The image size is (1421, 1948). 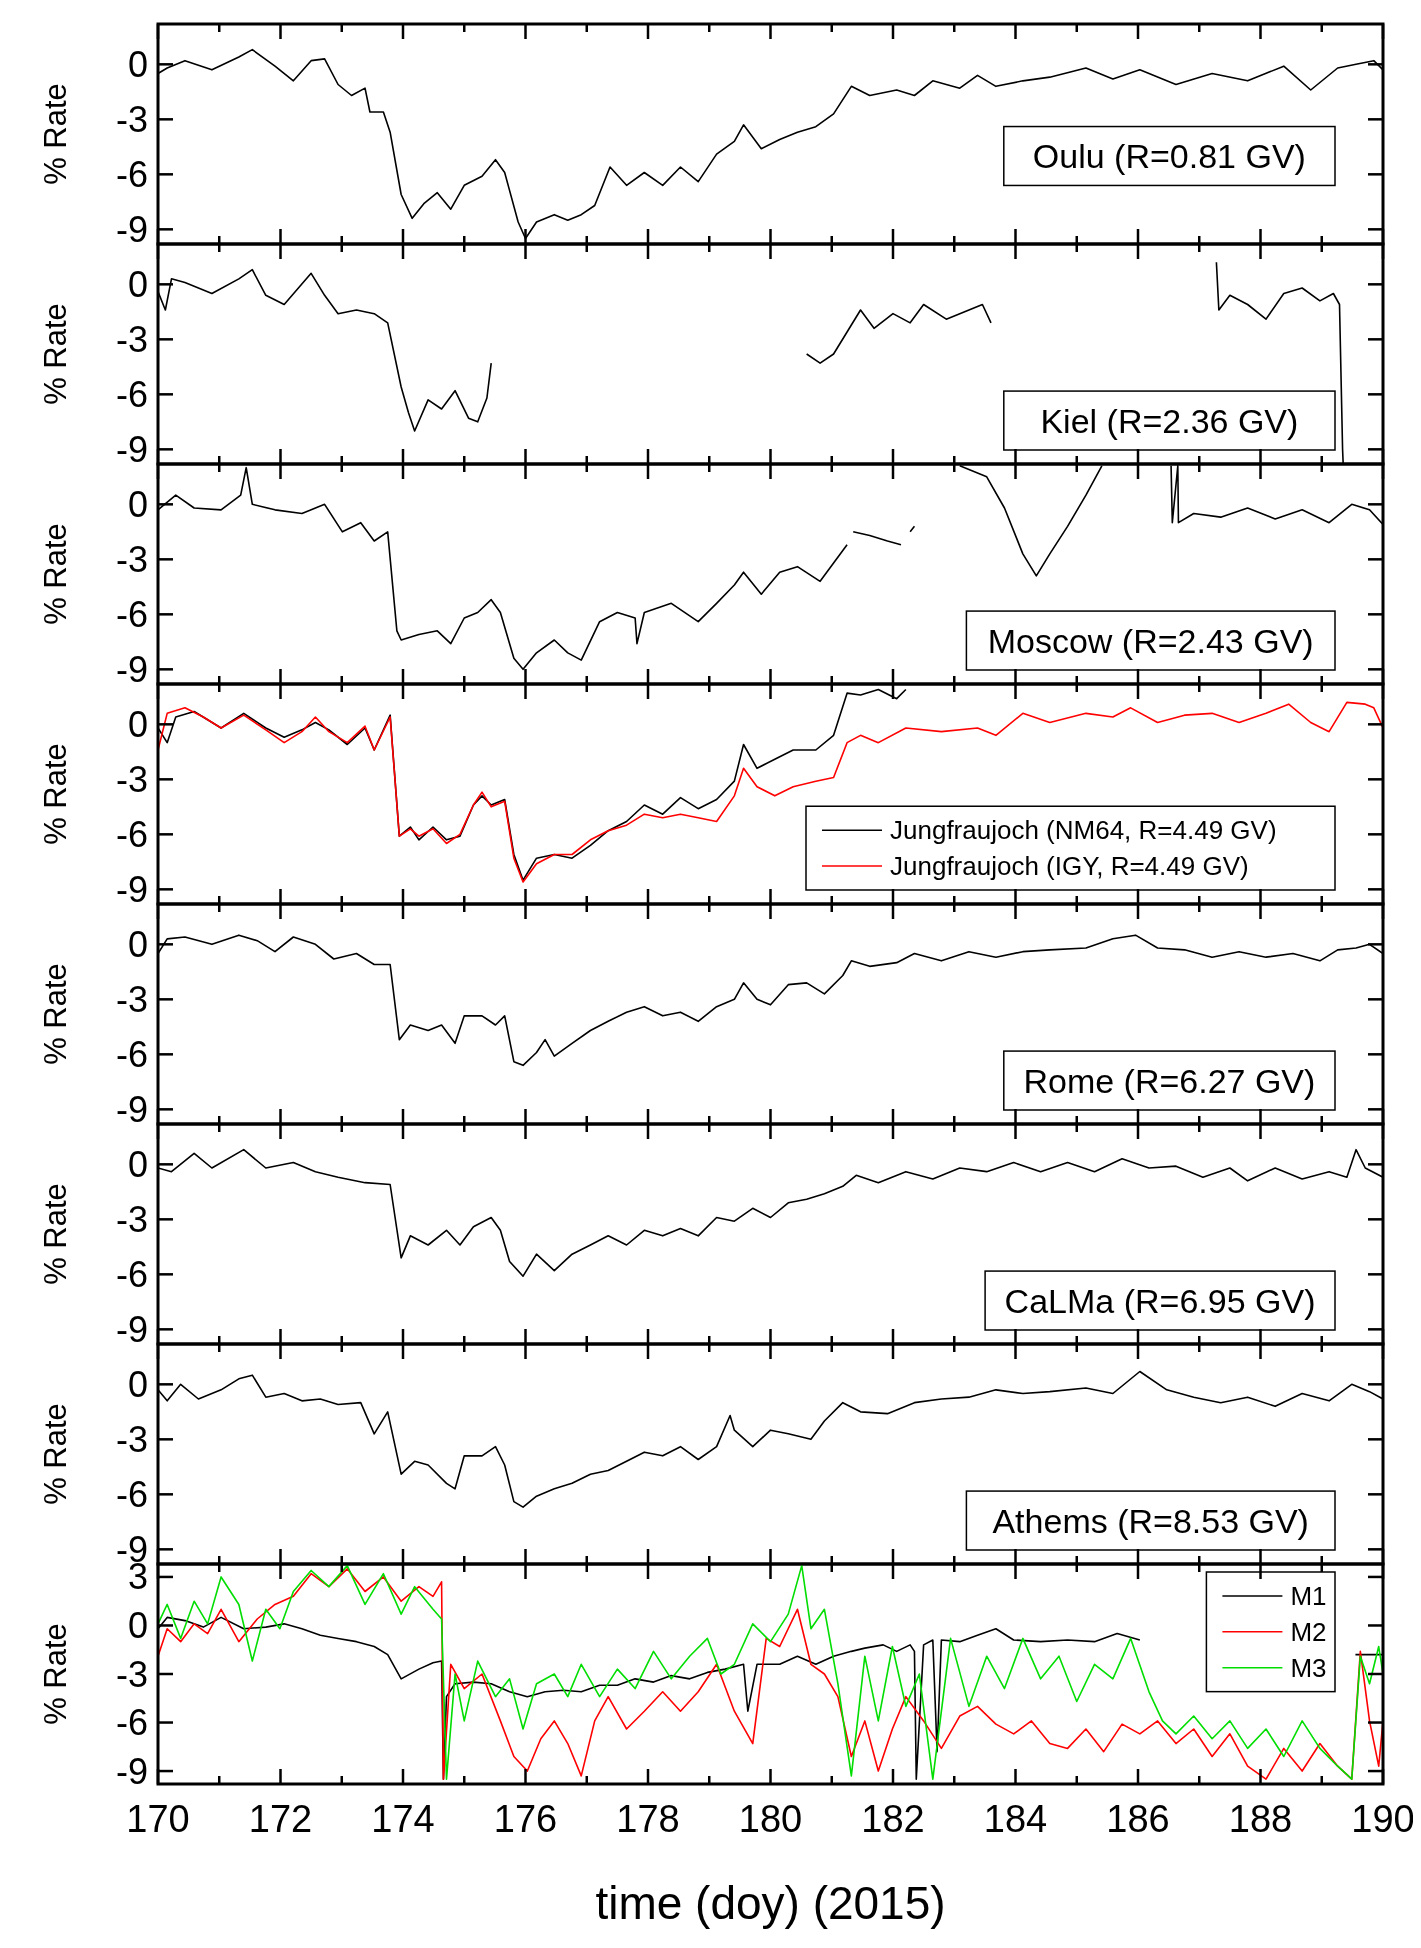 What do you see at coordinates (1150, 640) in the screenshot?
I see `series-label: Moscow (R=2.43 GV)` at bounding box center [1150, 640].